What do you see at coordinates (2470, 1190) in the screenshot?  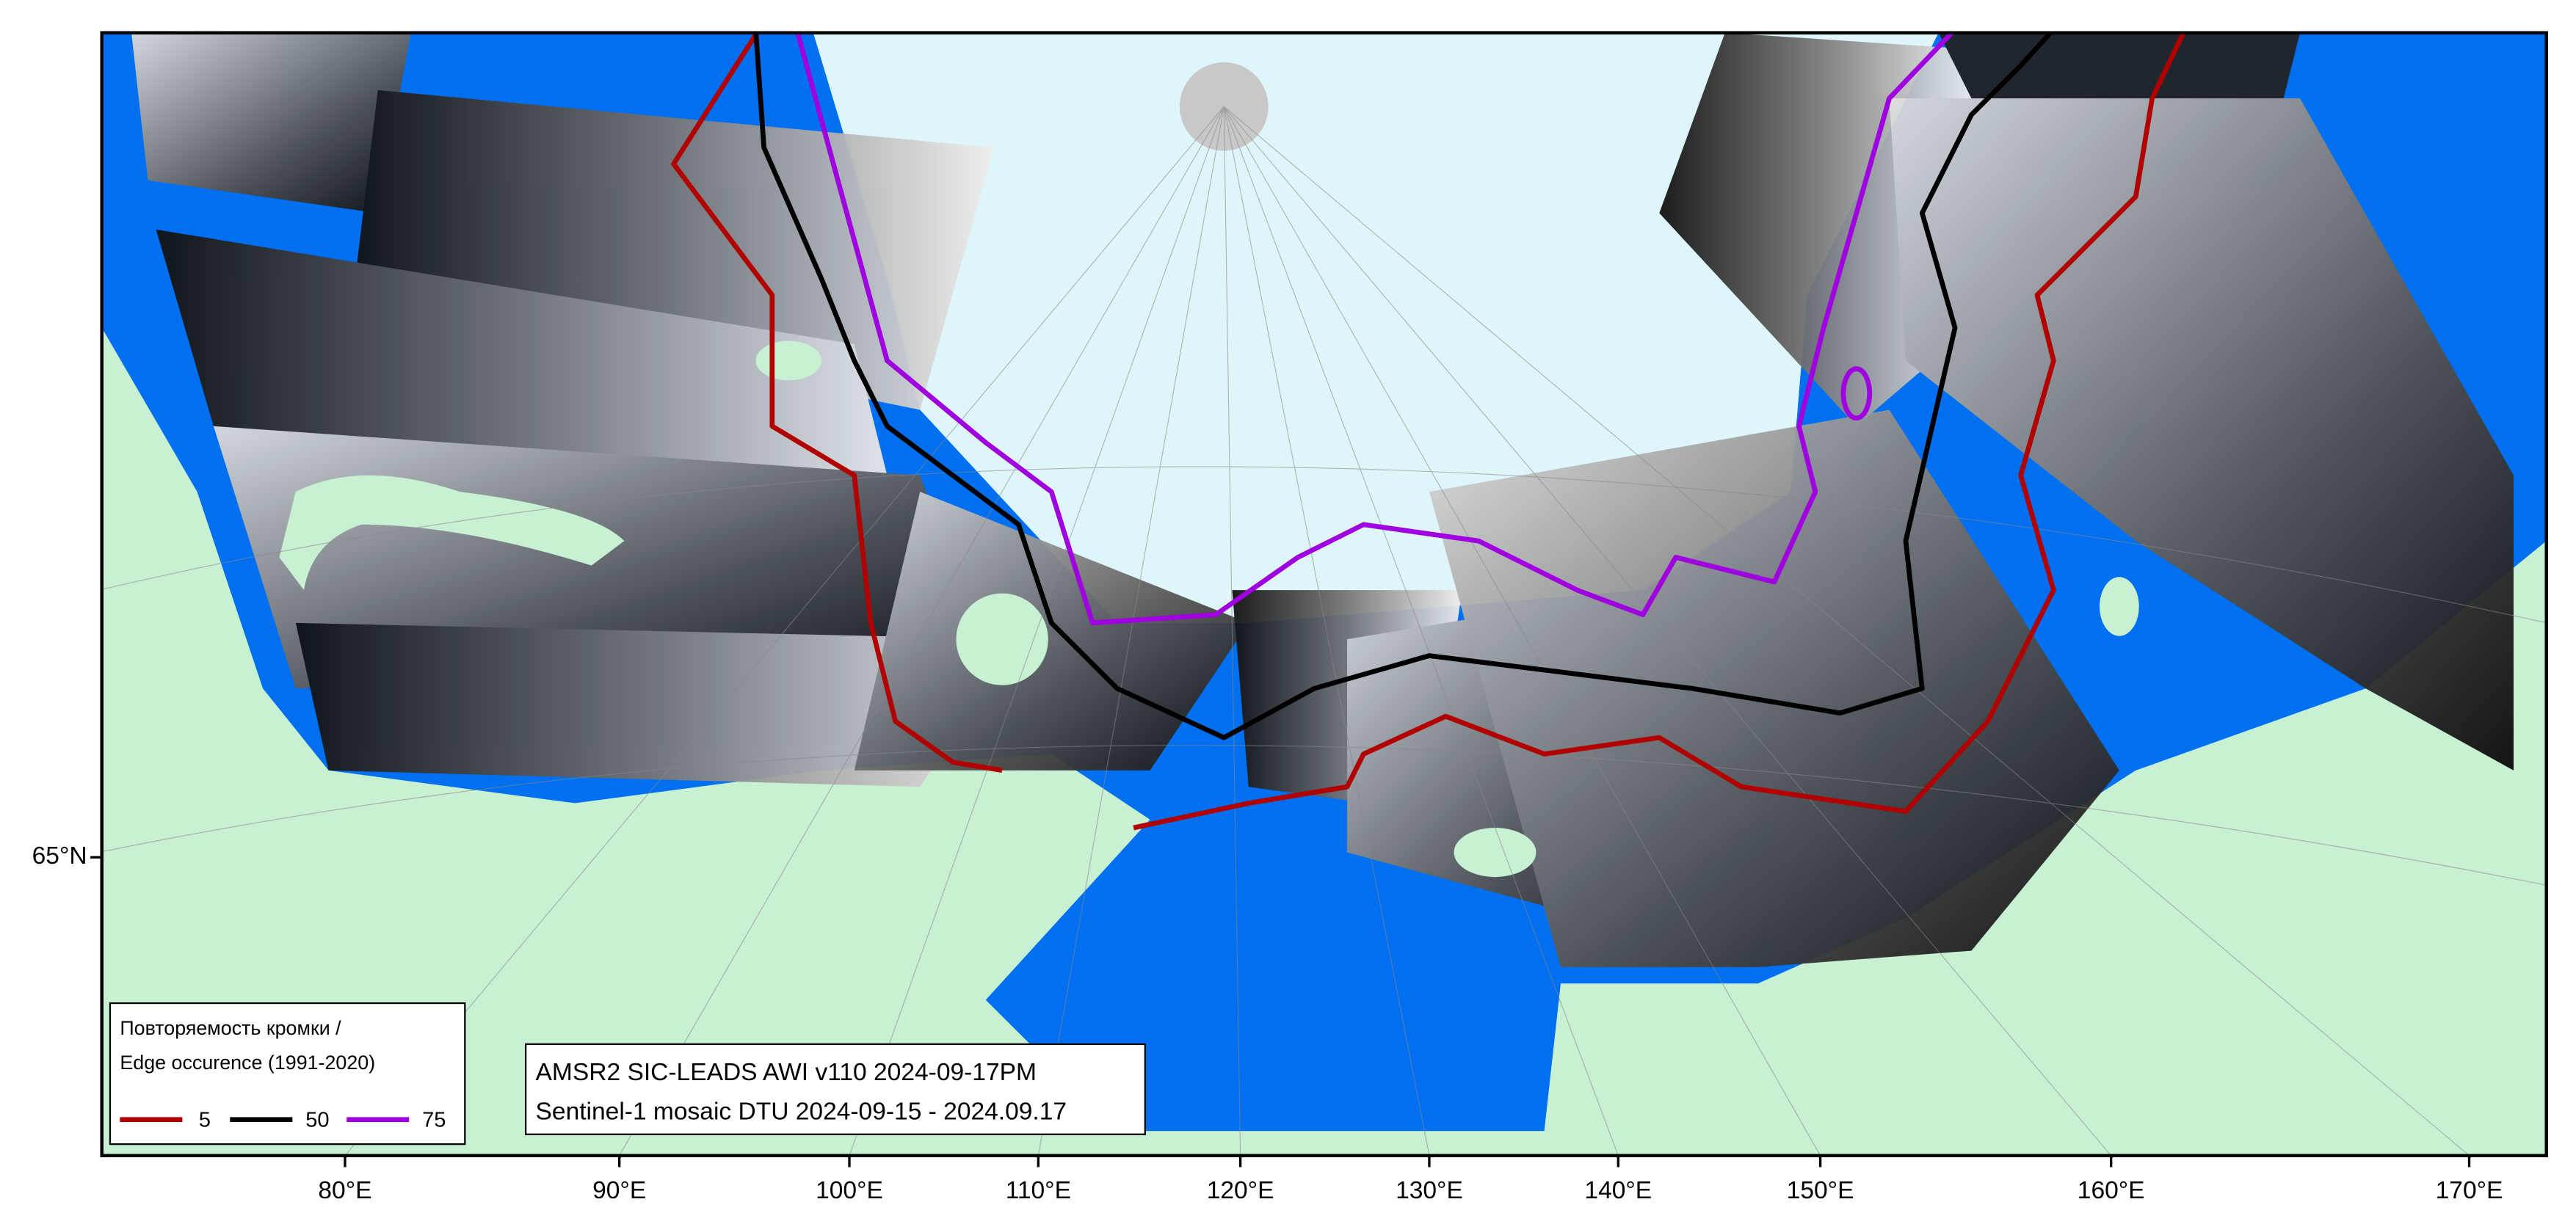 I see `lon-label: 170°E` at bounding box center [2470, 1190].